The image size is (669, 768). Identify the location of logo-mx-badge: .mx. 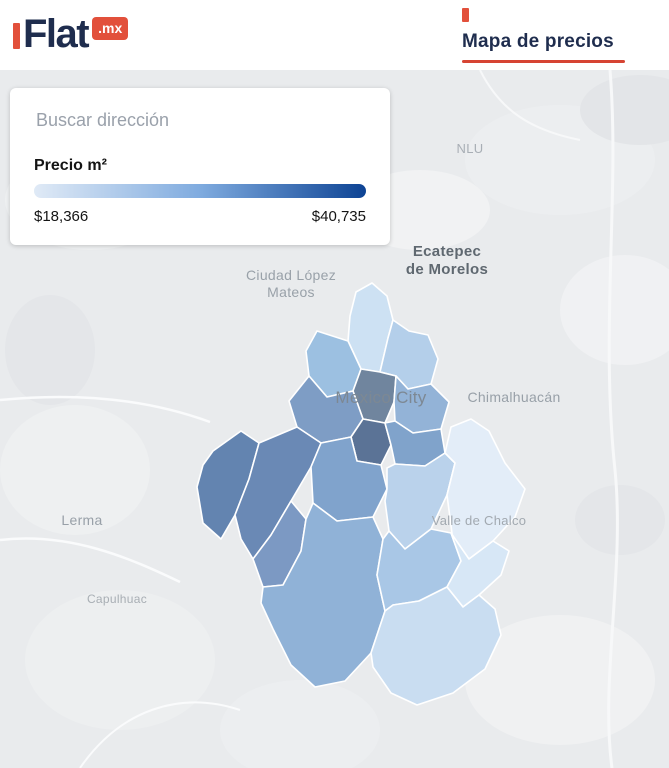
(110, 28).